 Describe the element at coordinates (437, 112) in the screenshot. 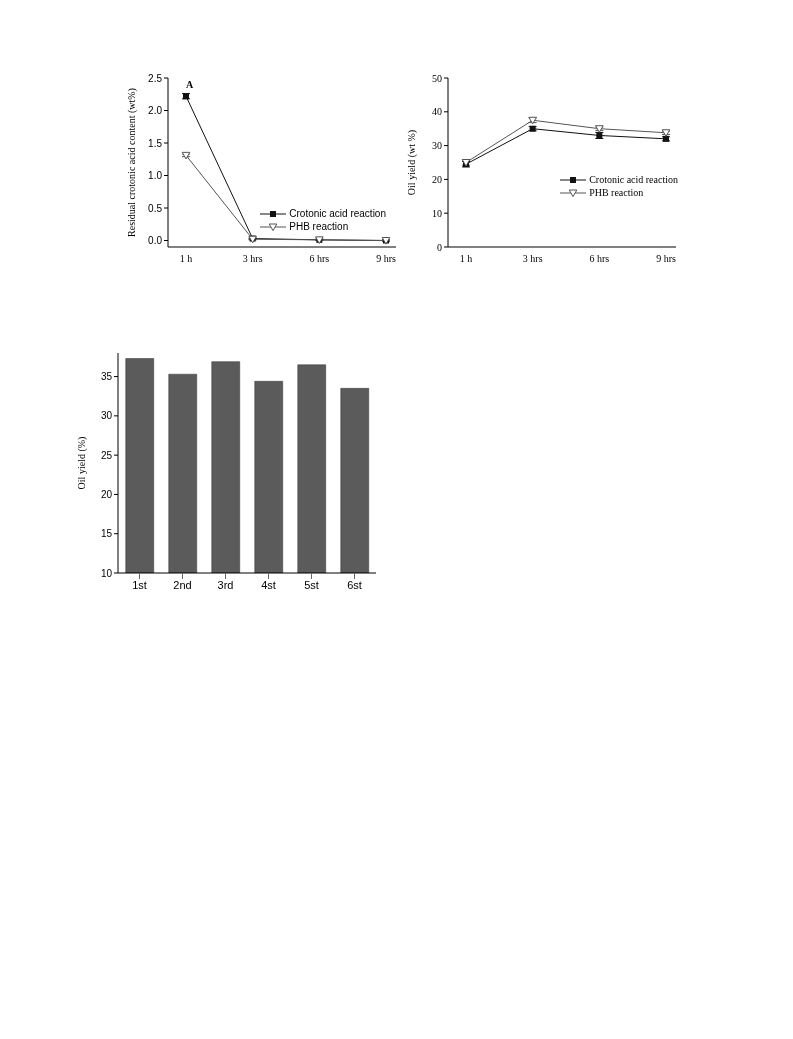

I see `y-tick-label: 40` at that location.